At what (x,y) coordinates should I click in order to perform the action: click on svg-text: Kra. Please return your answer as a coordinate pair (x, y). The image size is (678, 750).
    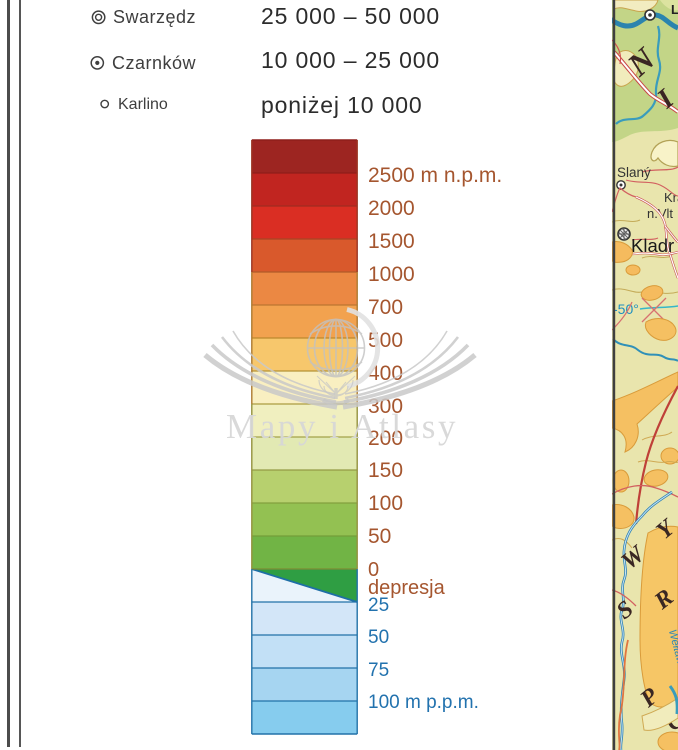
    Looking at the image, I should click on (671, 197).